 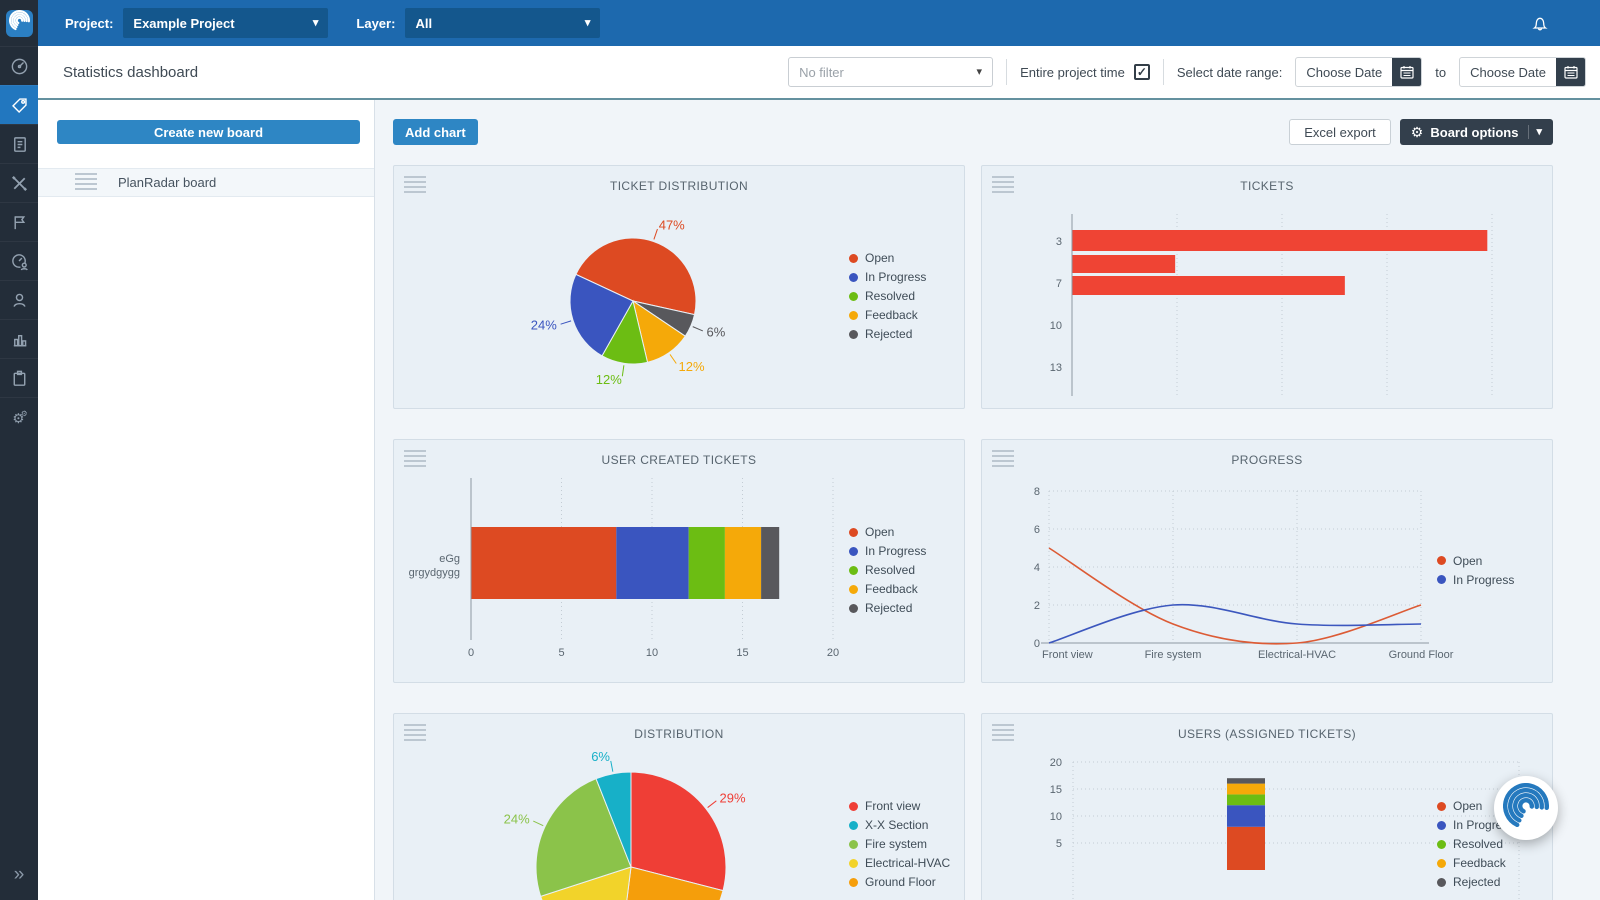 What do you see at coordinates (19, 299) in the screenshot?
I see `sidebar-item-contacts` at bounding box center [19, 299].